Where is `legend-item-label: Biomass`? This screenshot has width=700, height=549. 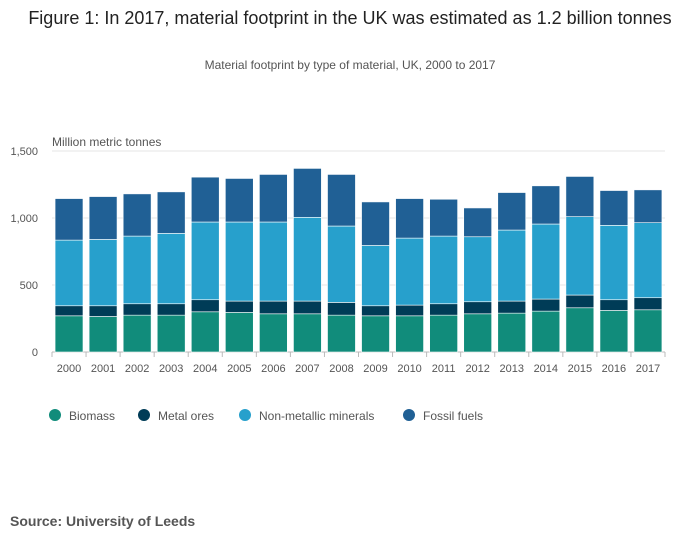
legend-item-label: Biomass is located at coordinates (92, 416).